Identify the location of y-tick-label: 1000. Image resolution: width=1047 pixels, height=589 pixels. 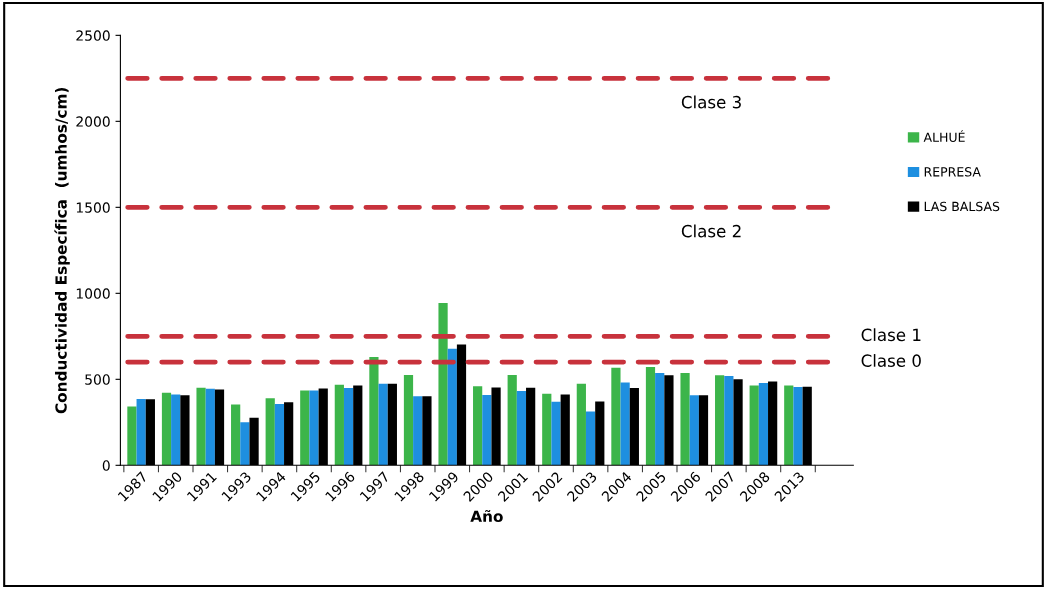
(93, 293).